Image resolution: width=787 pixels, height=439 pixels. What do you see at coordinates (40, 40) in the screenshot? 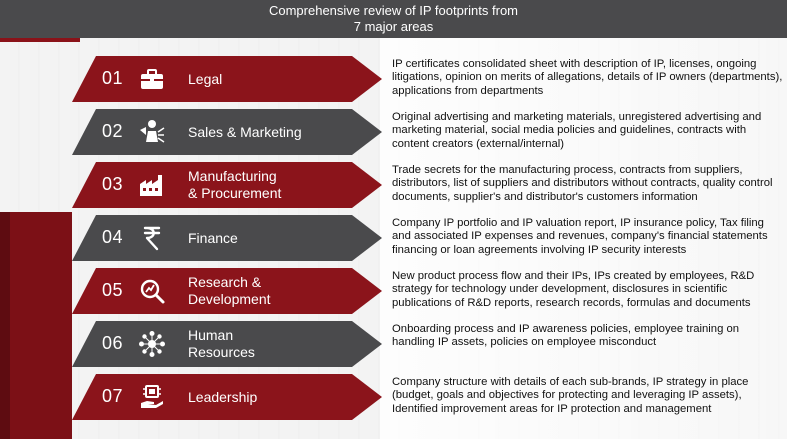
I see `header-accent` at bounding box center [40, 40].